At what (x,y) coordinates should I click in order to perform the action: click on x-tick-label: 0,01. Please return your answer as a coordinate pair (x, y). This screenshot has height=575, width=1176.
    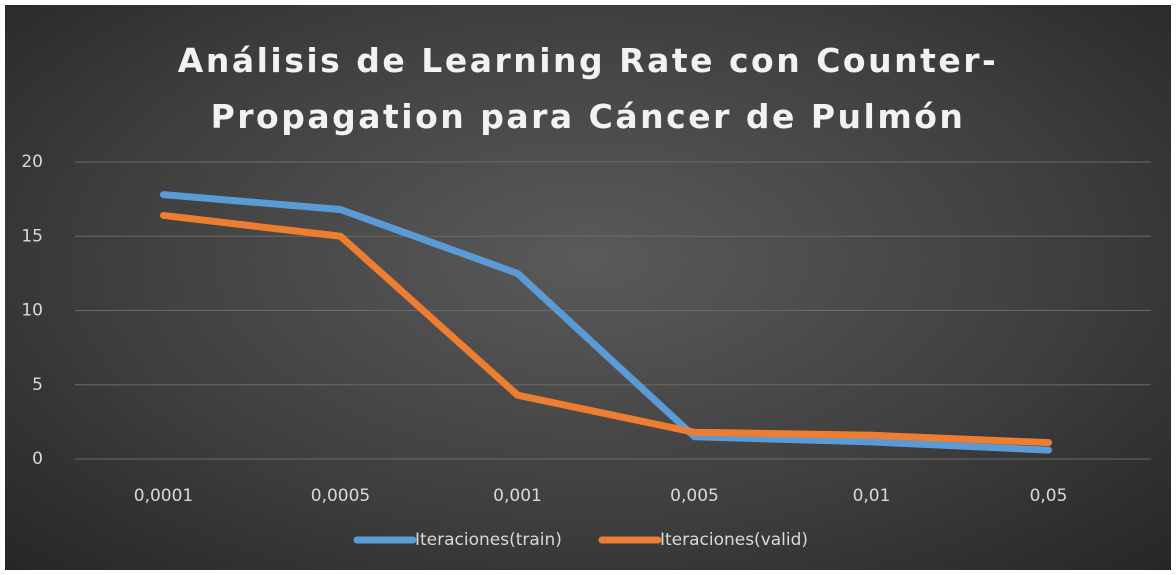
    Looking at the image, I should click on (872, 496).